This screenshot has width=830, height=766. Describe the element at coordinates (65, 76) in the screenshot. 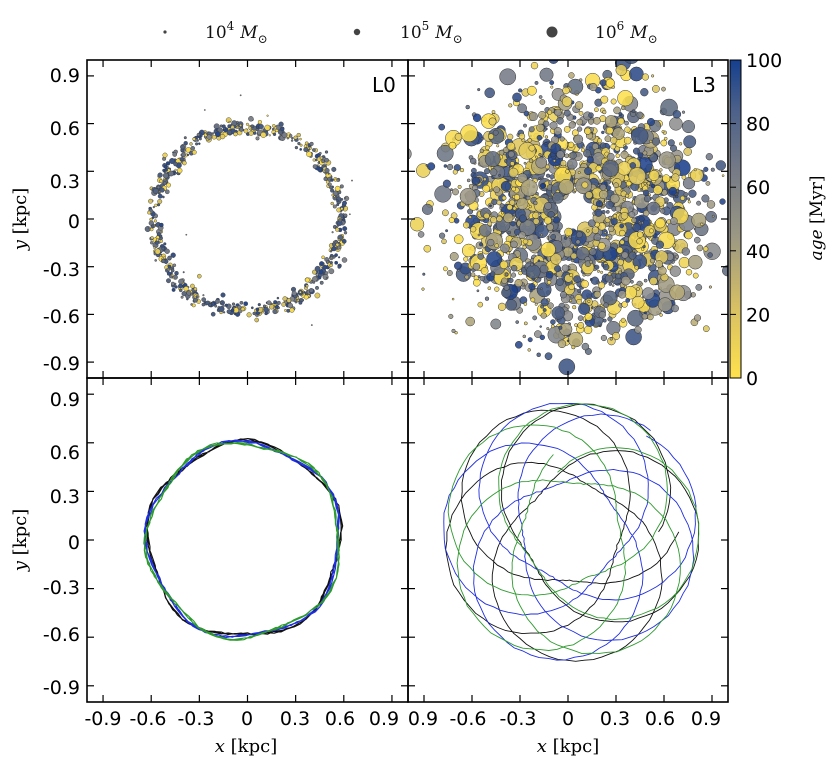

I see `ytick-label: 0.9` at that location.